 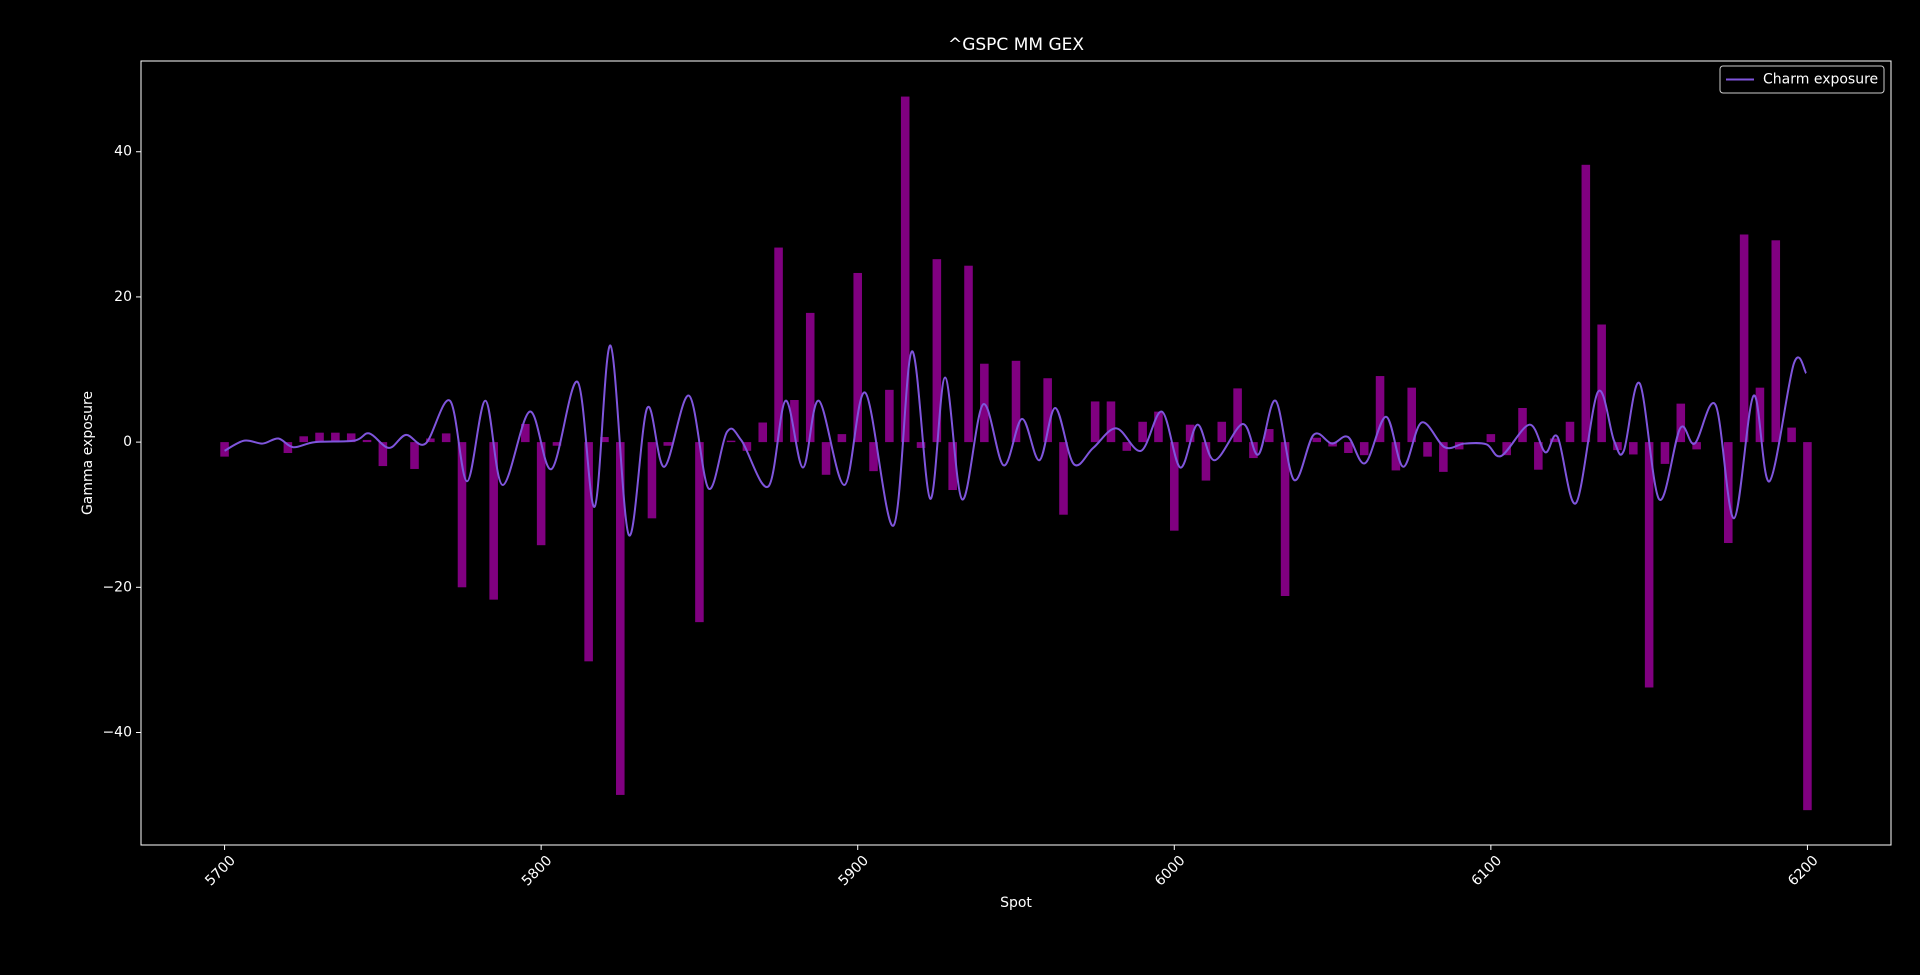 I want to click on y-tick-label: −20, so click(x=117, y=587).